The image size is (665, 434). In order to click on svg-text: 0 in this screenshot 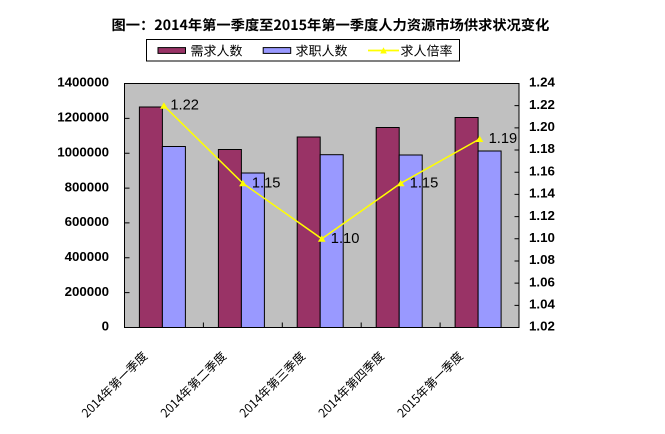, I will do `click(105, 326)`.